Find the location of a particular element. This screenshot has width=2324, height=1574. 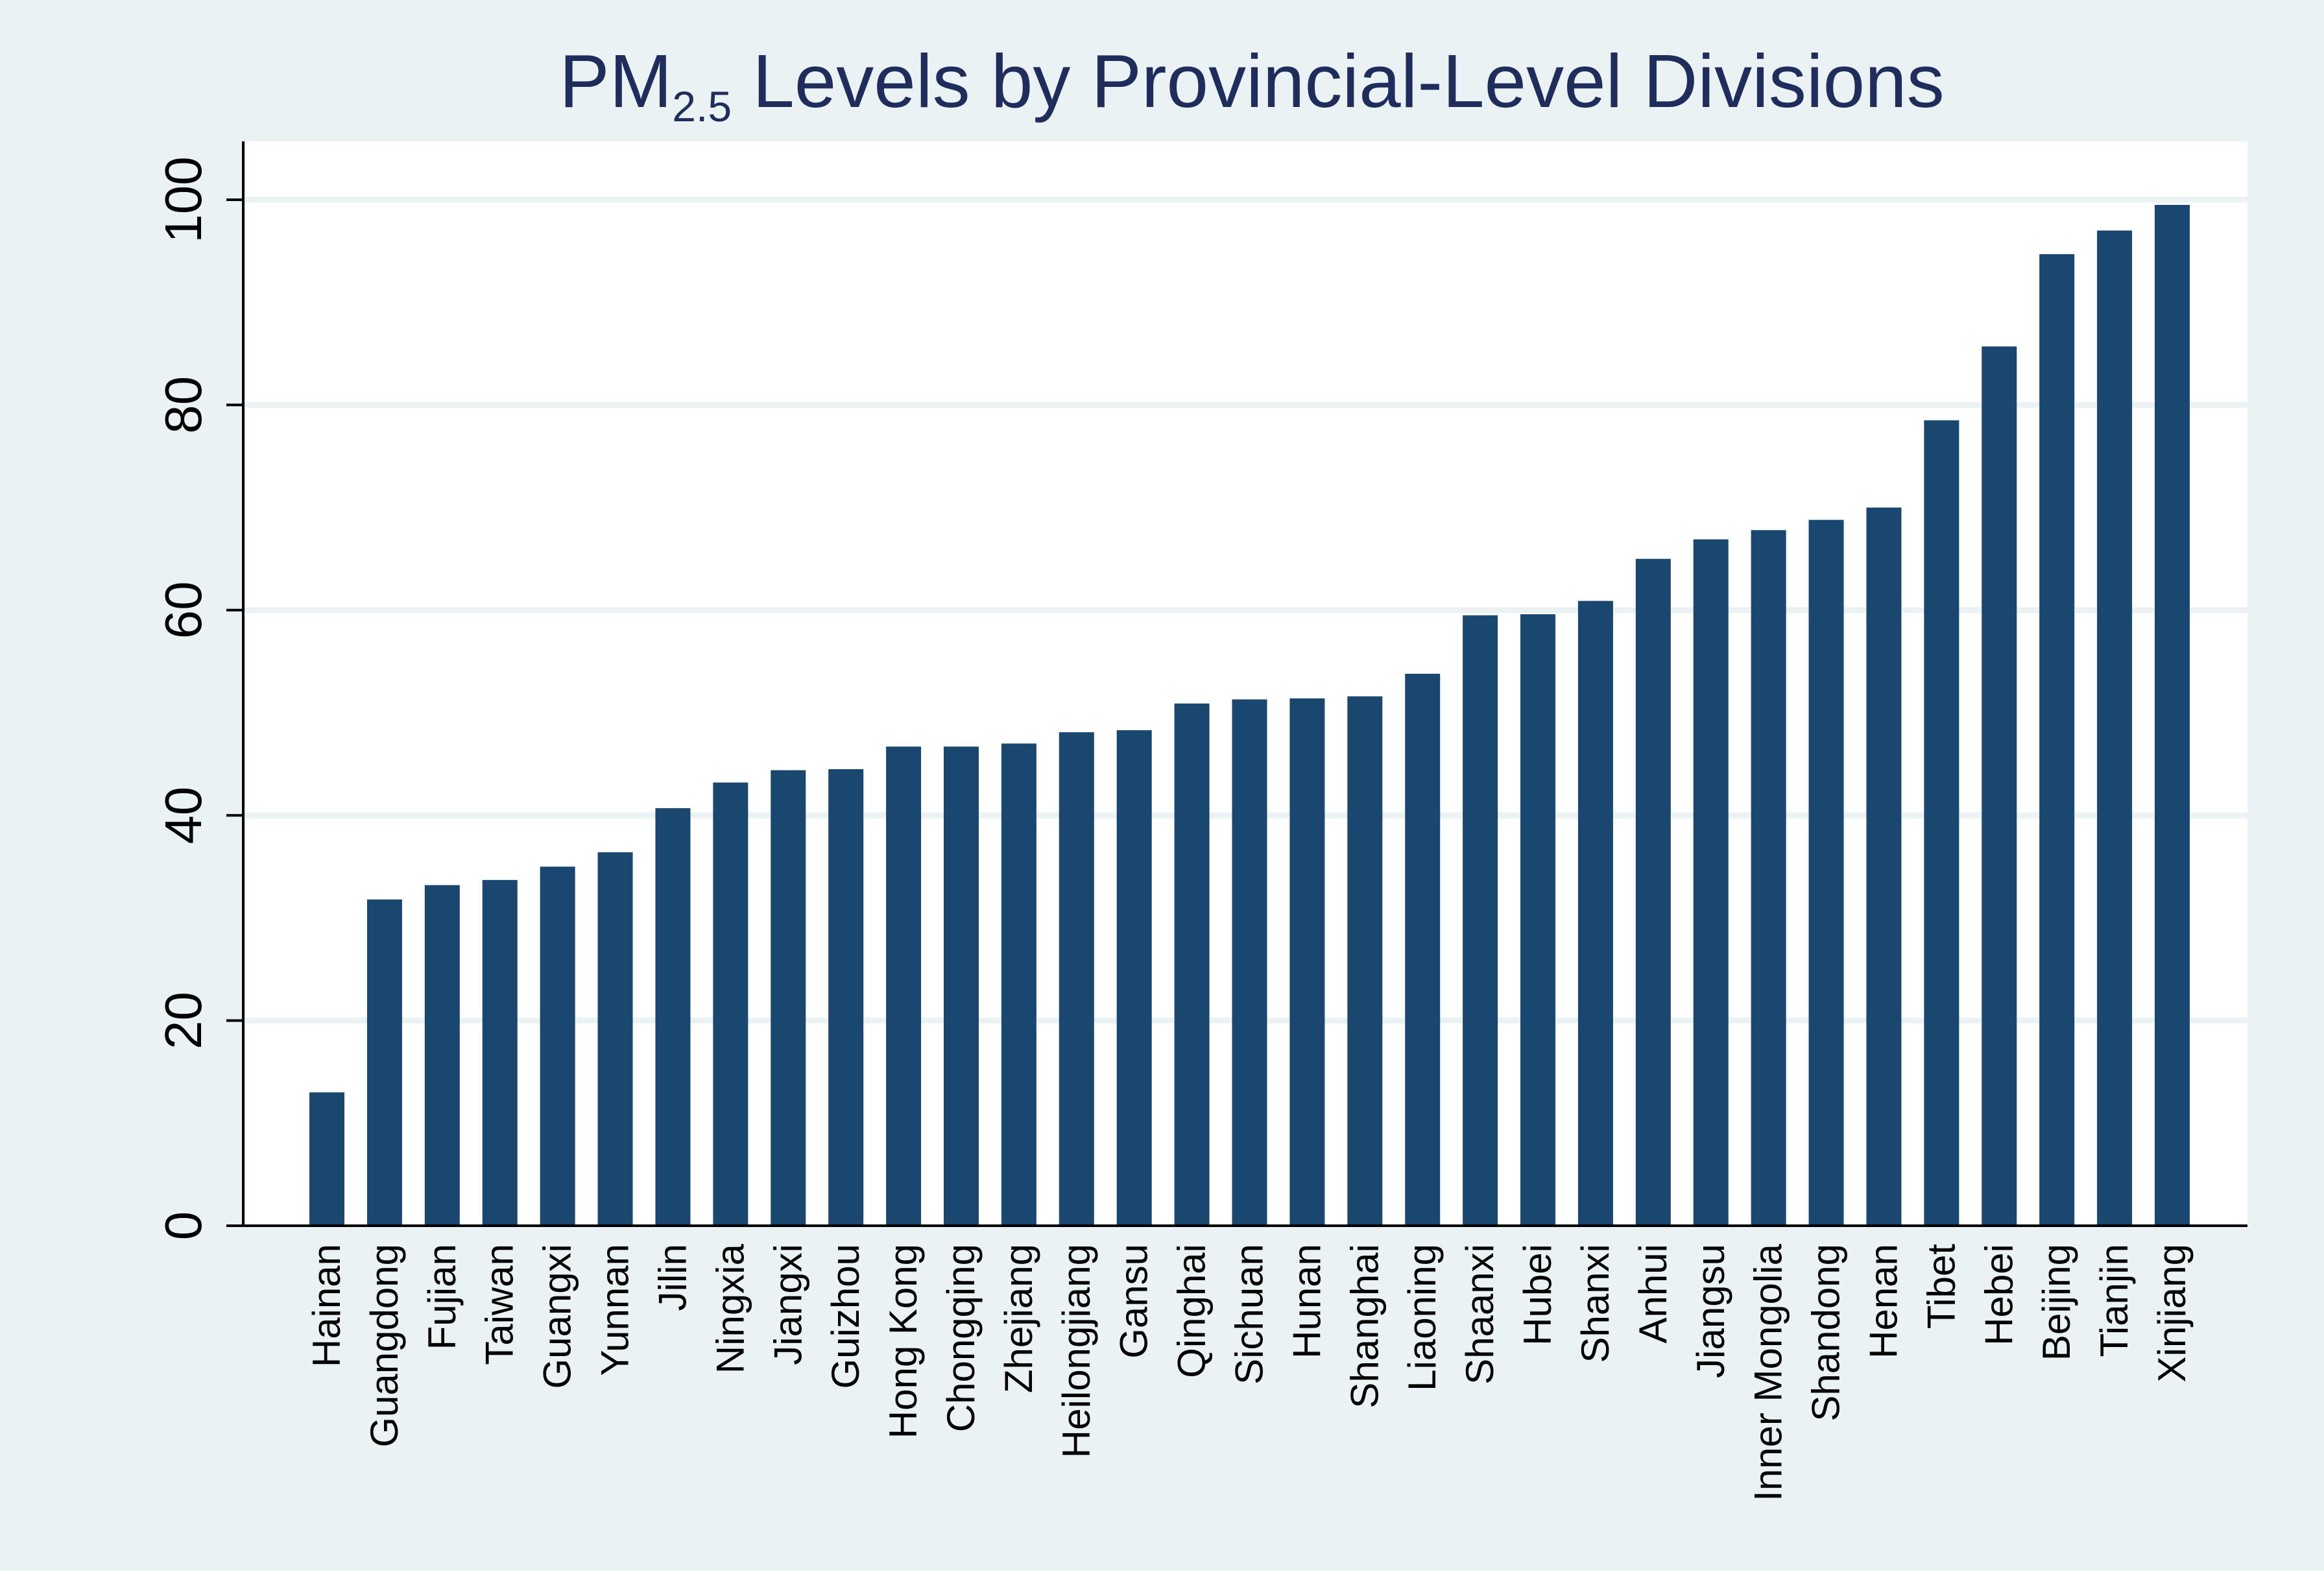

y-tick-labels: 0 20 40 60 80 100 is located at coordinates (183, 698).